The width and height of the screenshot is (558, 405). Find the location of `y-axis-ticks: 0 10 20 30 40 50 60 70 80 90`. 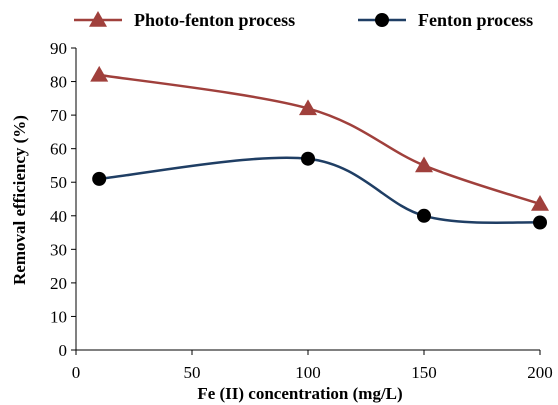

y-axis-ticks: 0 10 20 30 40 50 60 70 80 90 is located at coordinates (63, 199).